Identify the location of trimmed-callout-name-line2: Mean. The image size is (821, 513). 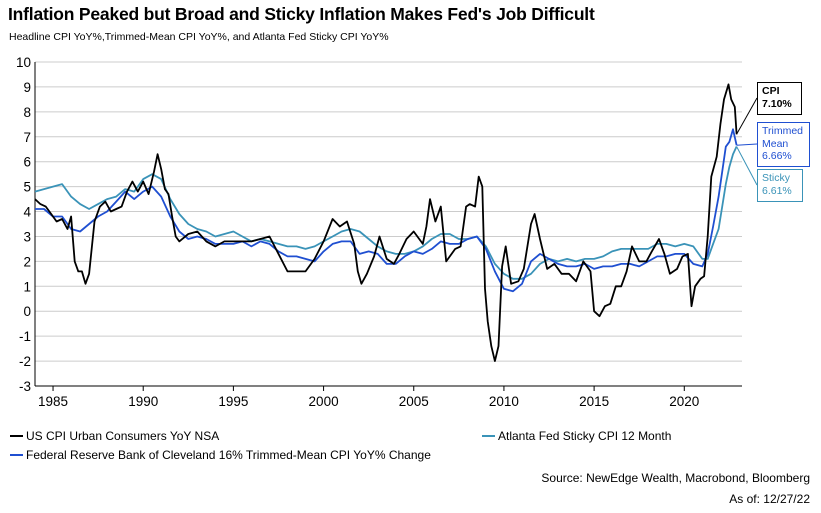
(775, 143).